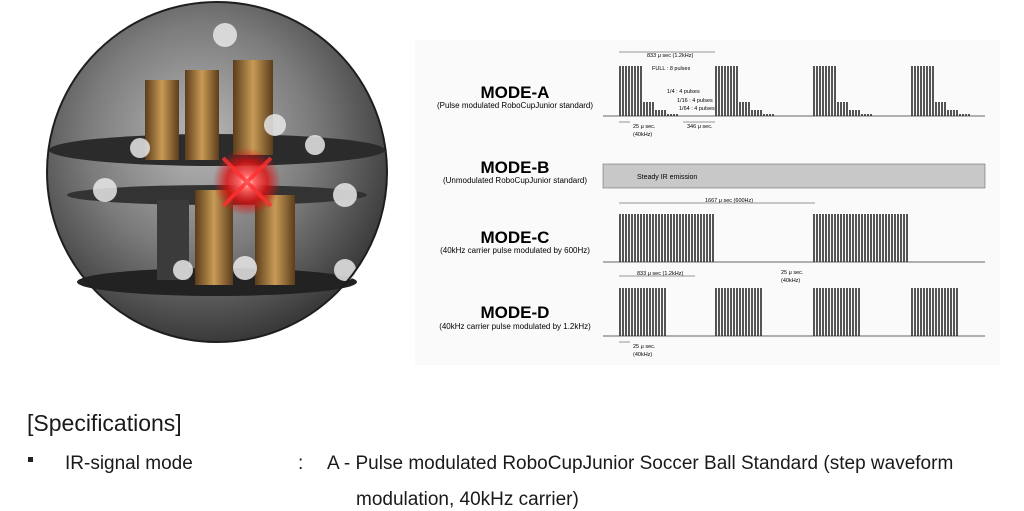  Describe the element at coordinates (697, 109) in the screenshot. I see `mode-a-sixtyfourth: 1/64 : 4 pulses` at that location.